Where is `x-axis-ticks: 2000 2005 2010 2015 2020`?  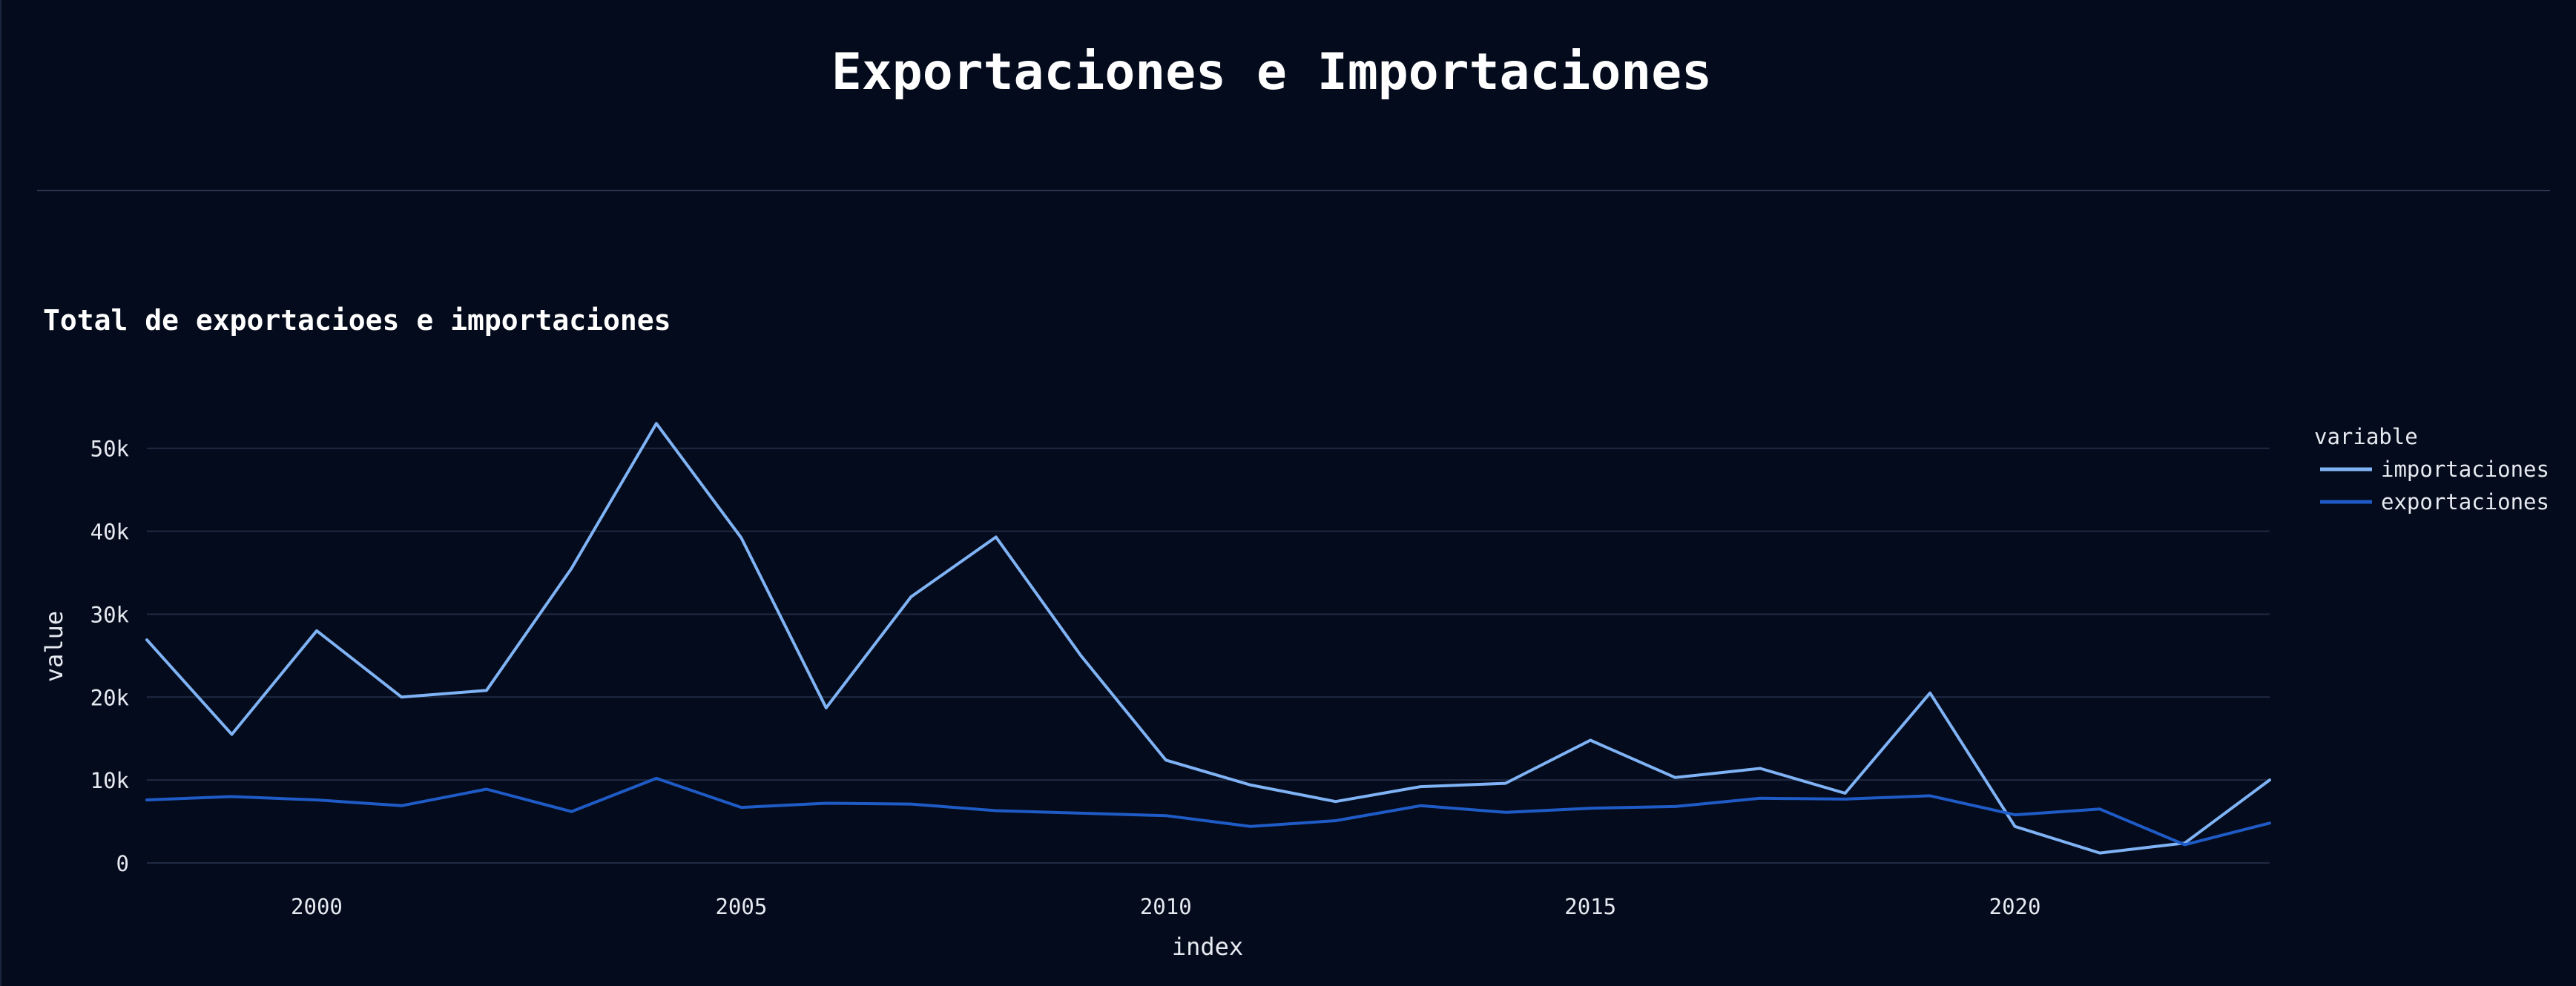 x-axis-ticks: 2000 2005 2010 2015 2020 is located at coordinates (1165, 906).